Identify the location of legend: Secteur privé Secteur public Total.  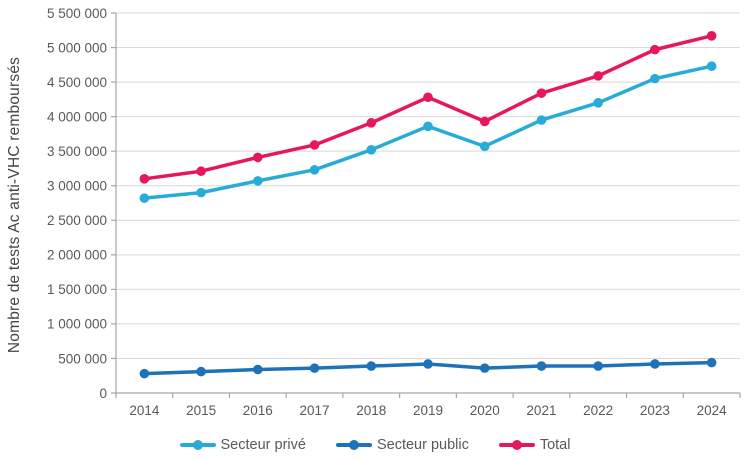
(375, 445).